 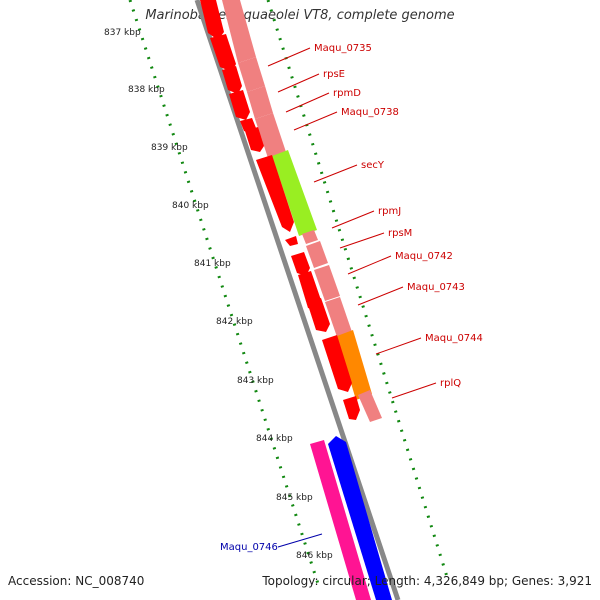 What do you see at coordinates (373, 165) in the screenshot?
I see `gene-label: secY` at bounding box center [373, 165].